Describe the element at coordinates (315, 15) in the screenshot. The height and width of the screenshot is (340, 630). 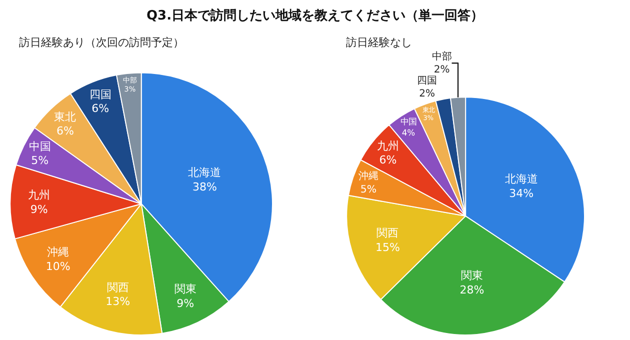
I see `text: Q3.日本で訪問したい地域を教えてください（単一回答）` at that location.